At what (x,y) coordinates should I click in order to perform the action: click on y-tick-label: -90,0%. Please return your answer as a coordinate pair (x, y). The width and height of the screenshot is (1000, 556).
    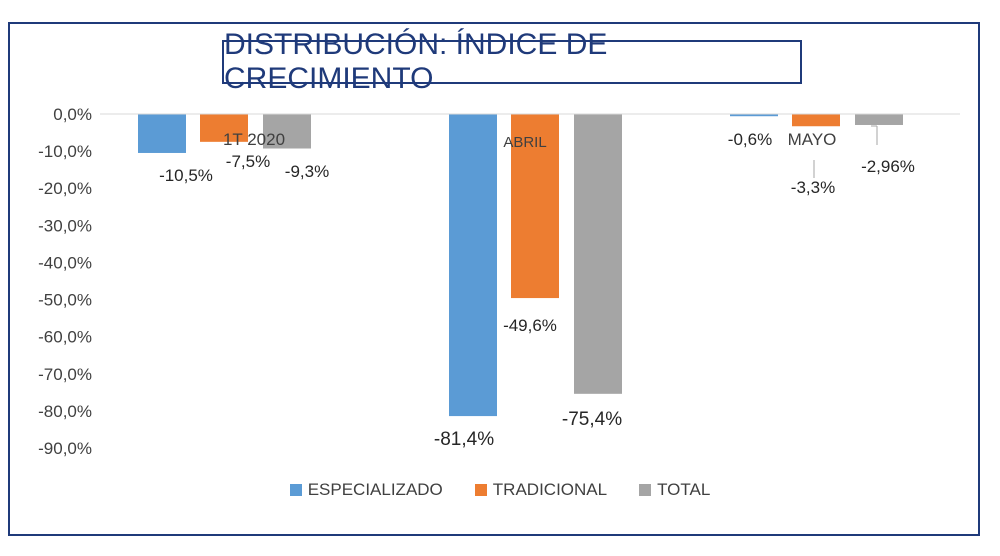
    Looking at the image, I should click on (65, 448).